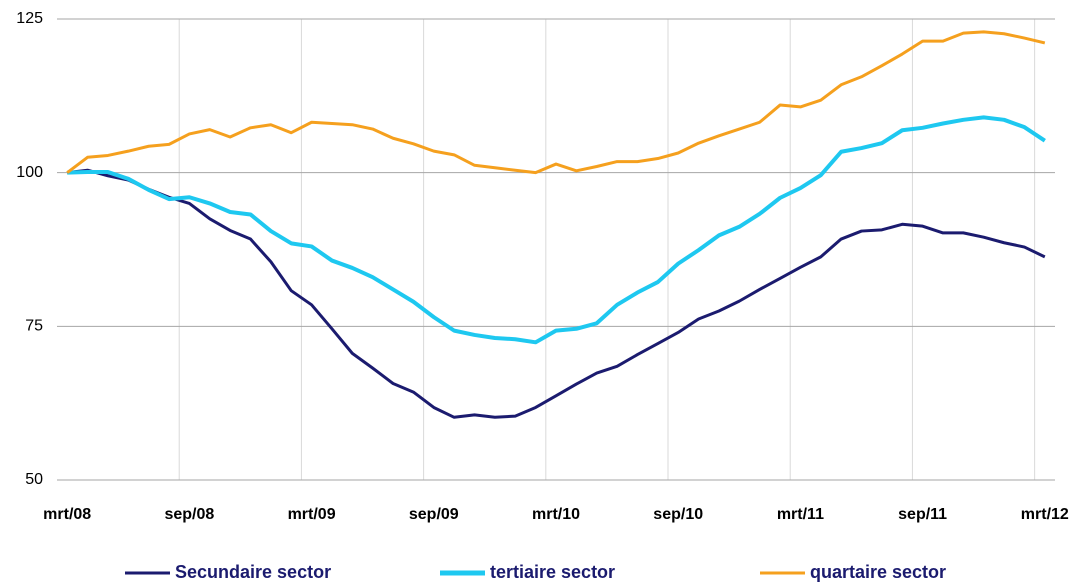 The width and height of the screenshot is (1080, 583). What do you see at coordinates (800, 514) in the screenshot?
I see `x-tick-label: mrt/11` at bounding box center [800, 514].